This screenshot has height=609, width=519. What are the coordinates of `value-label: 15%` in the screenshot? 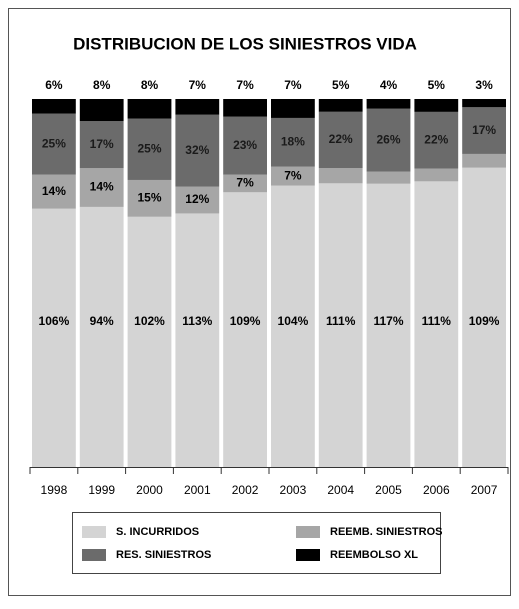 It's located at (149, 198).